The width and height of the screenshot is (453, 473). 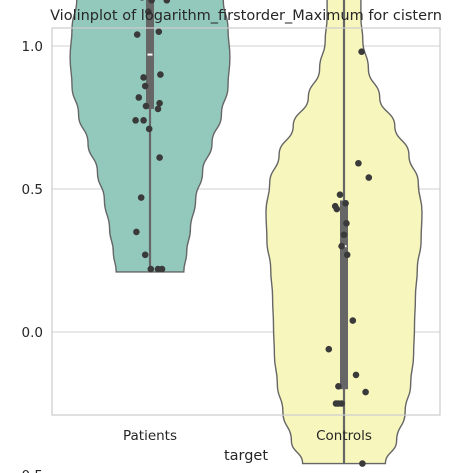 I want to click on x-axis-label: target, so click(x=246, y=456).